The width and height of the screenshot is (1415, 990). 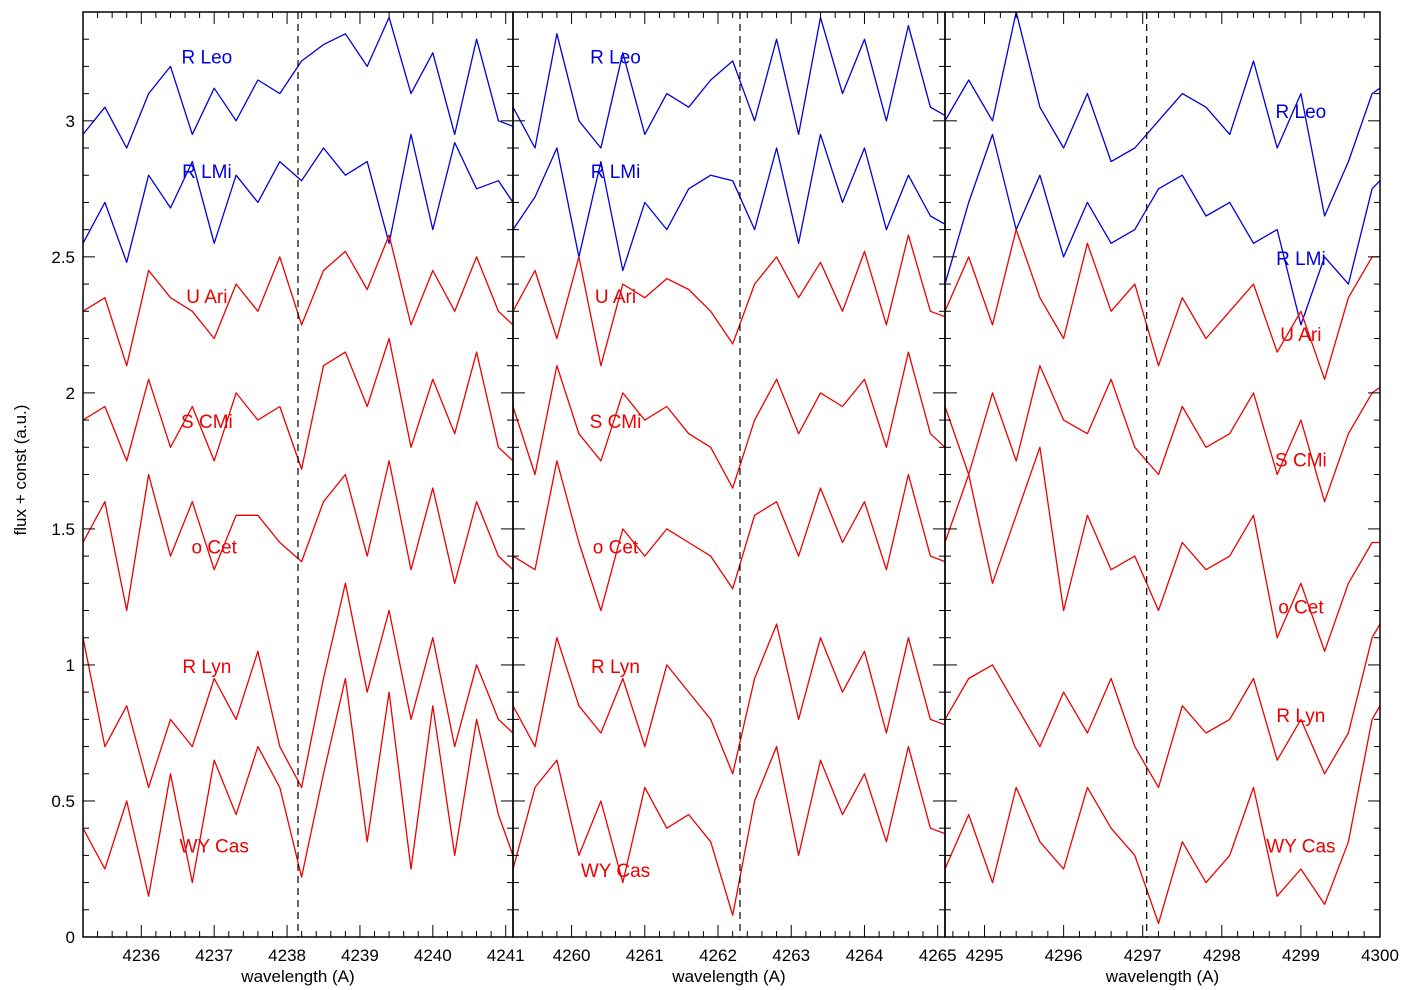 I want to click on y-tick-label: 1.5, so click(x=63, y=529).